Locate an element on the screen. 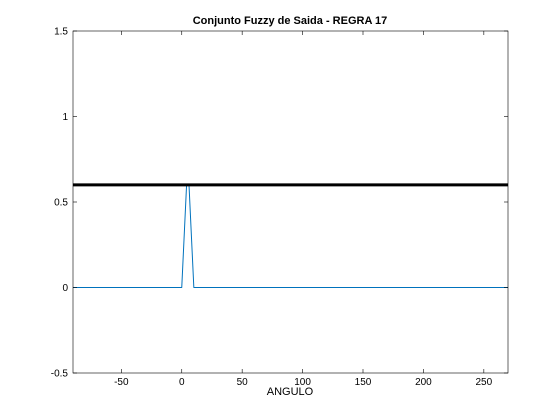 The height and width of the screenshot is (420, 560). x-tick-label: 200 is located at coordinates (423, 382).